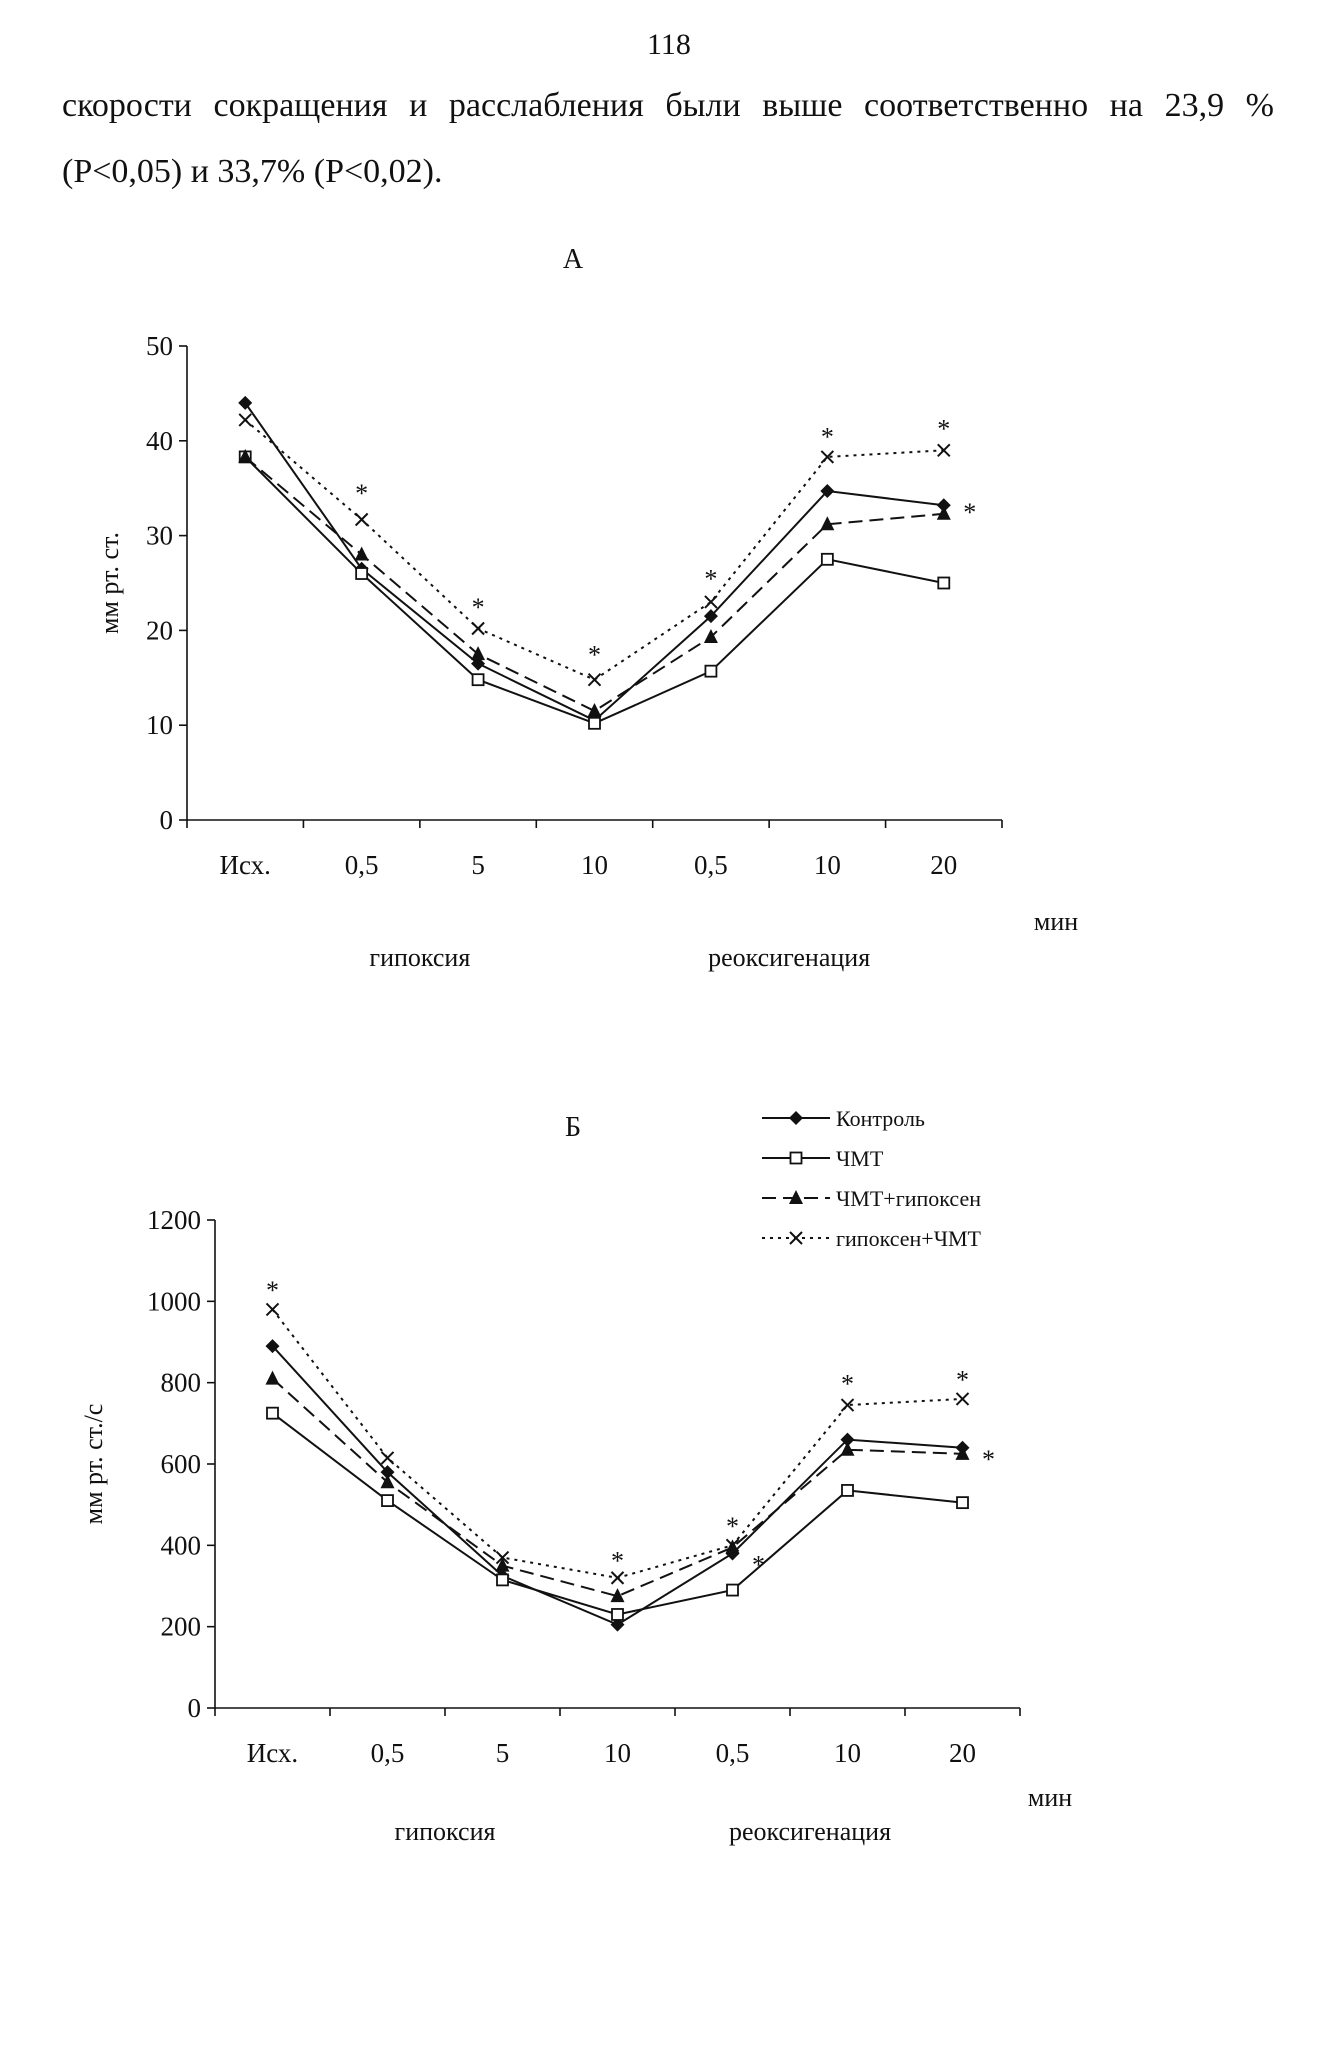 This screenshot has width=1338, height=2050. I want to click on y-tick-label: 800, so click(181, 1383).